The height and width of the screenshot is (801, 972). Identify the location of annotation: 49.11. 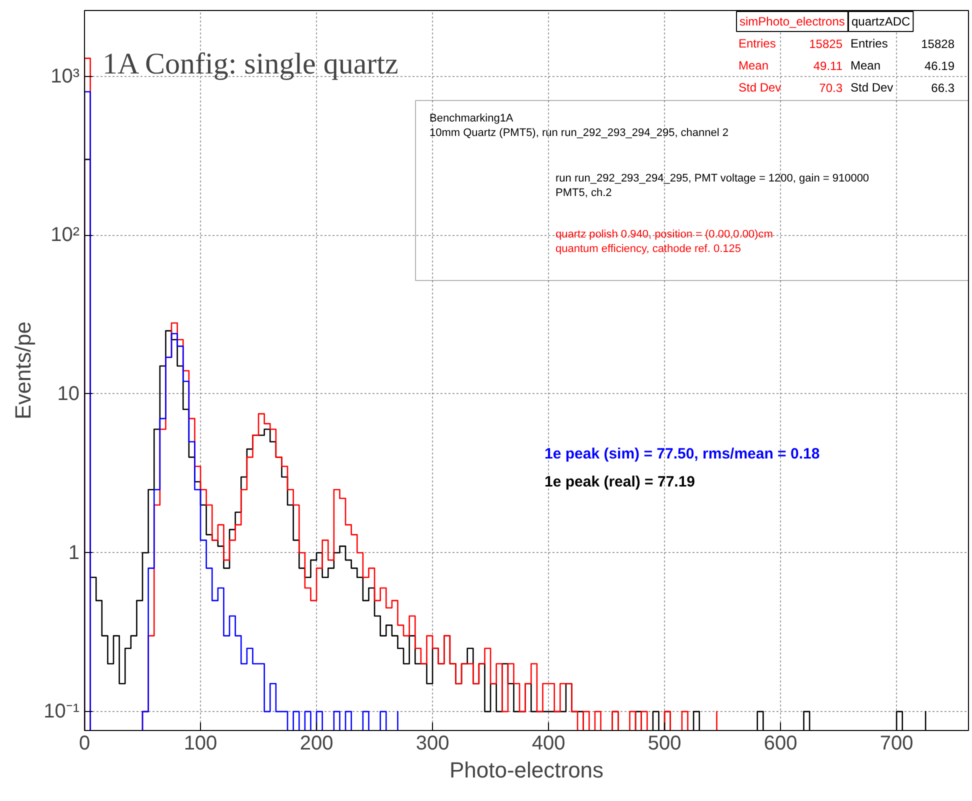
(828, 66).